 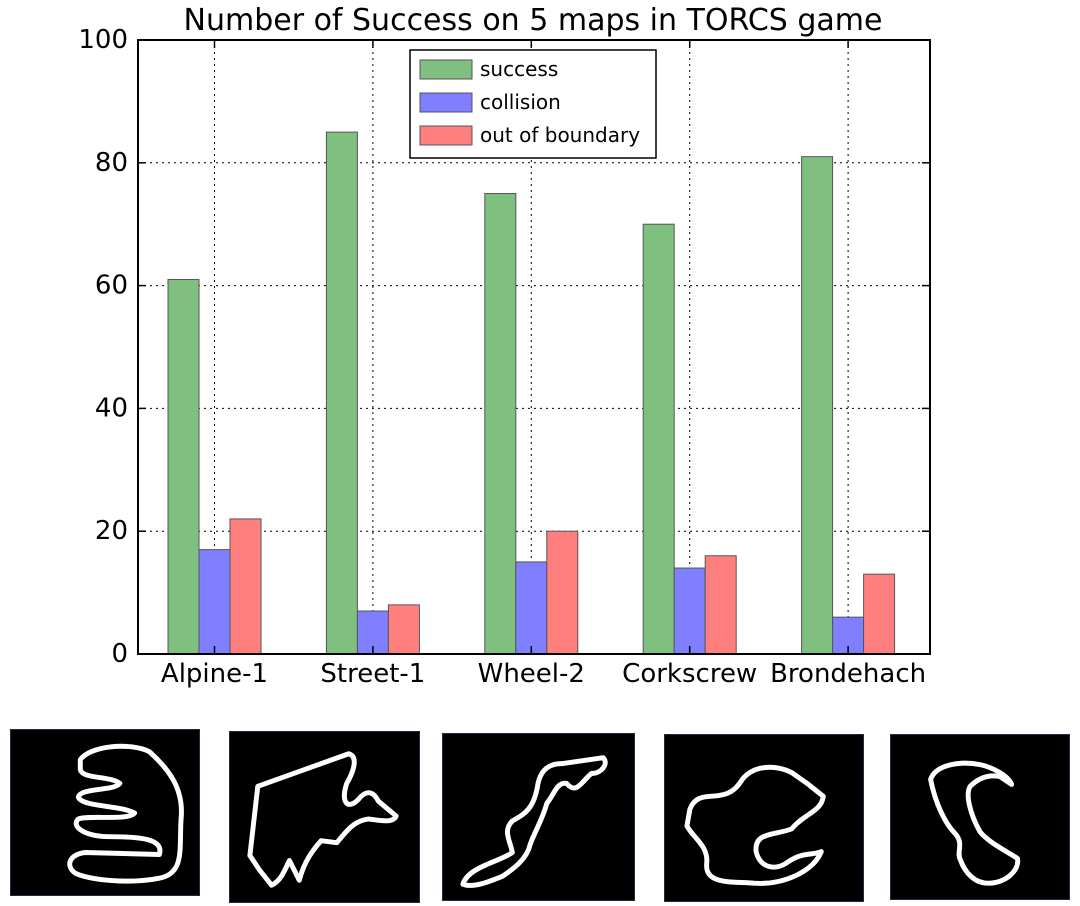 What do you see at coordinates (519, 69) in the screenshot?
I see `legend-label: success` at bounding box center [519, 69].